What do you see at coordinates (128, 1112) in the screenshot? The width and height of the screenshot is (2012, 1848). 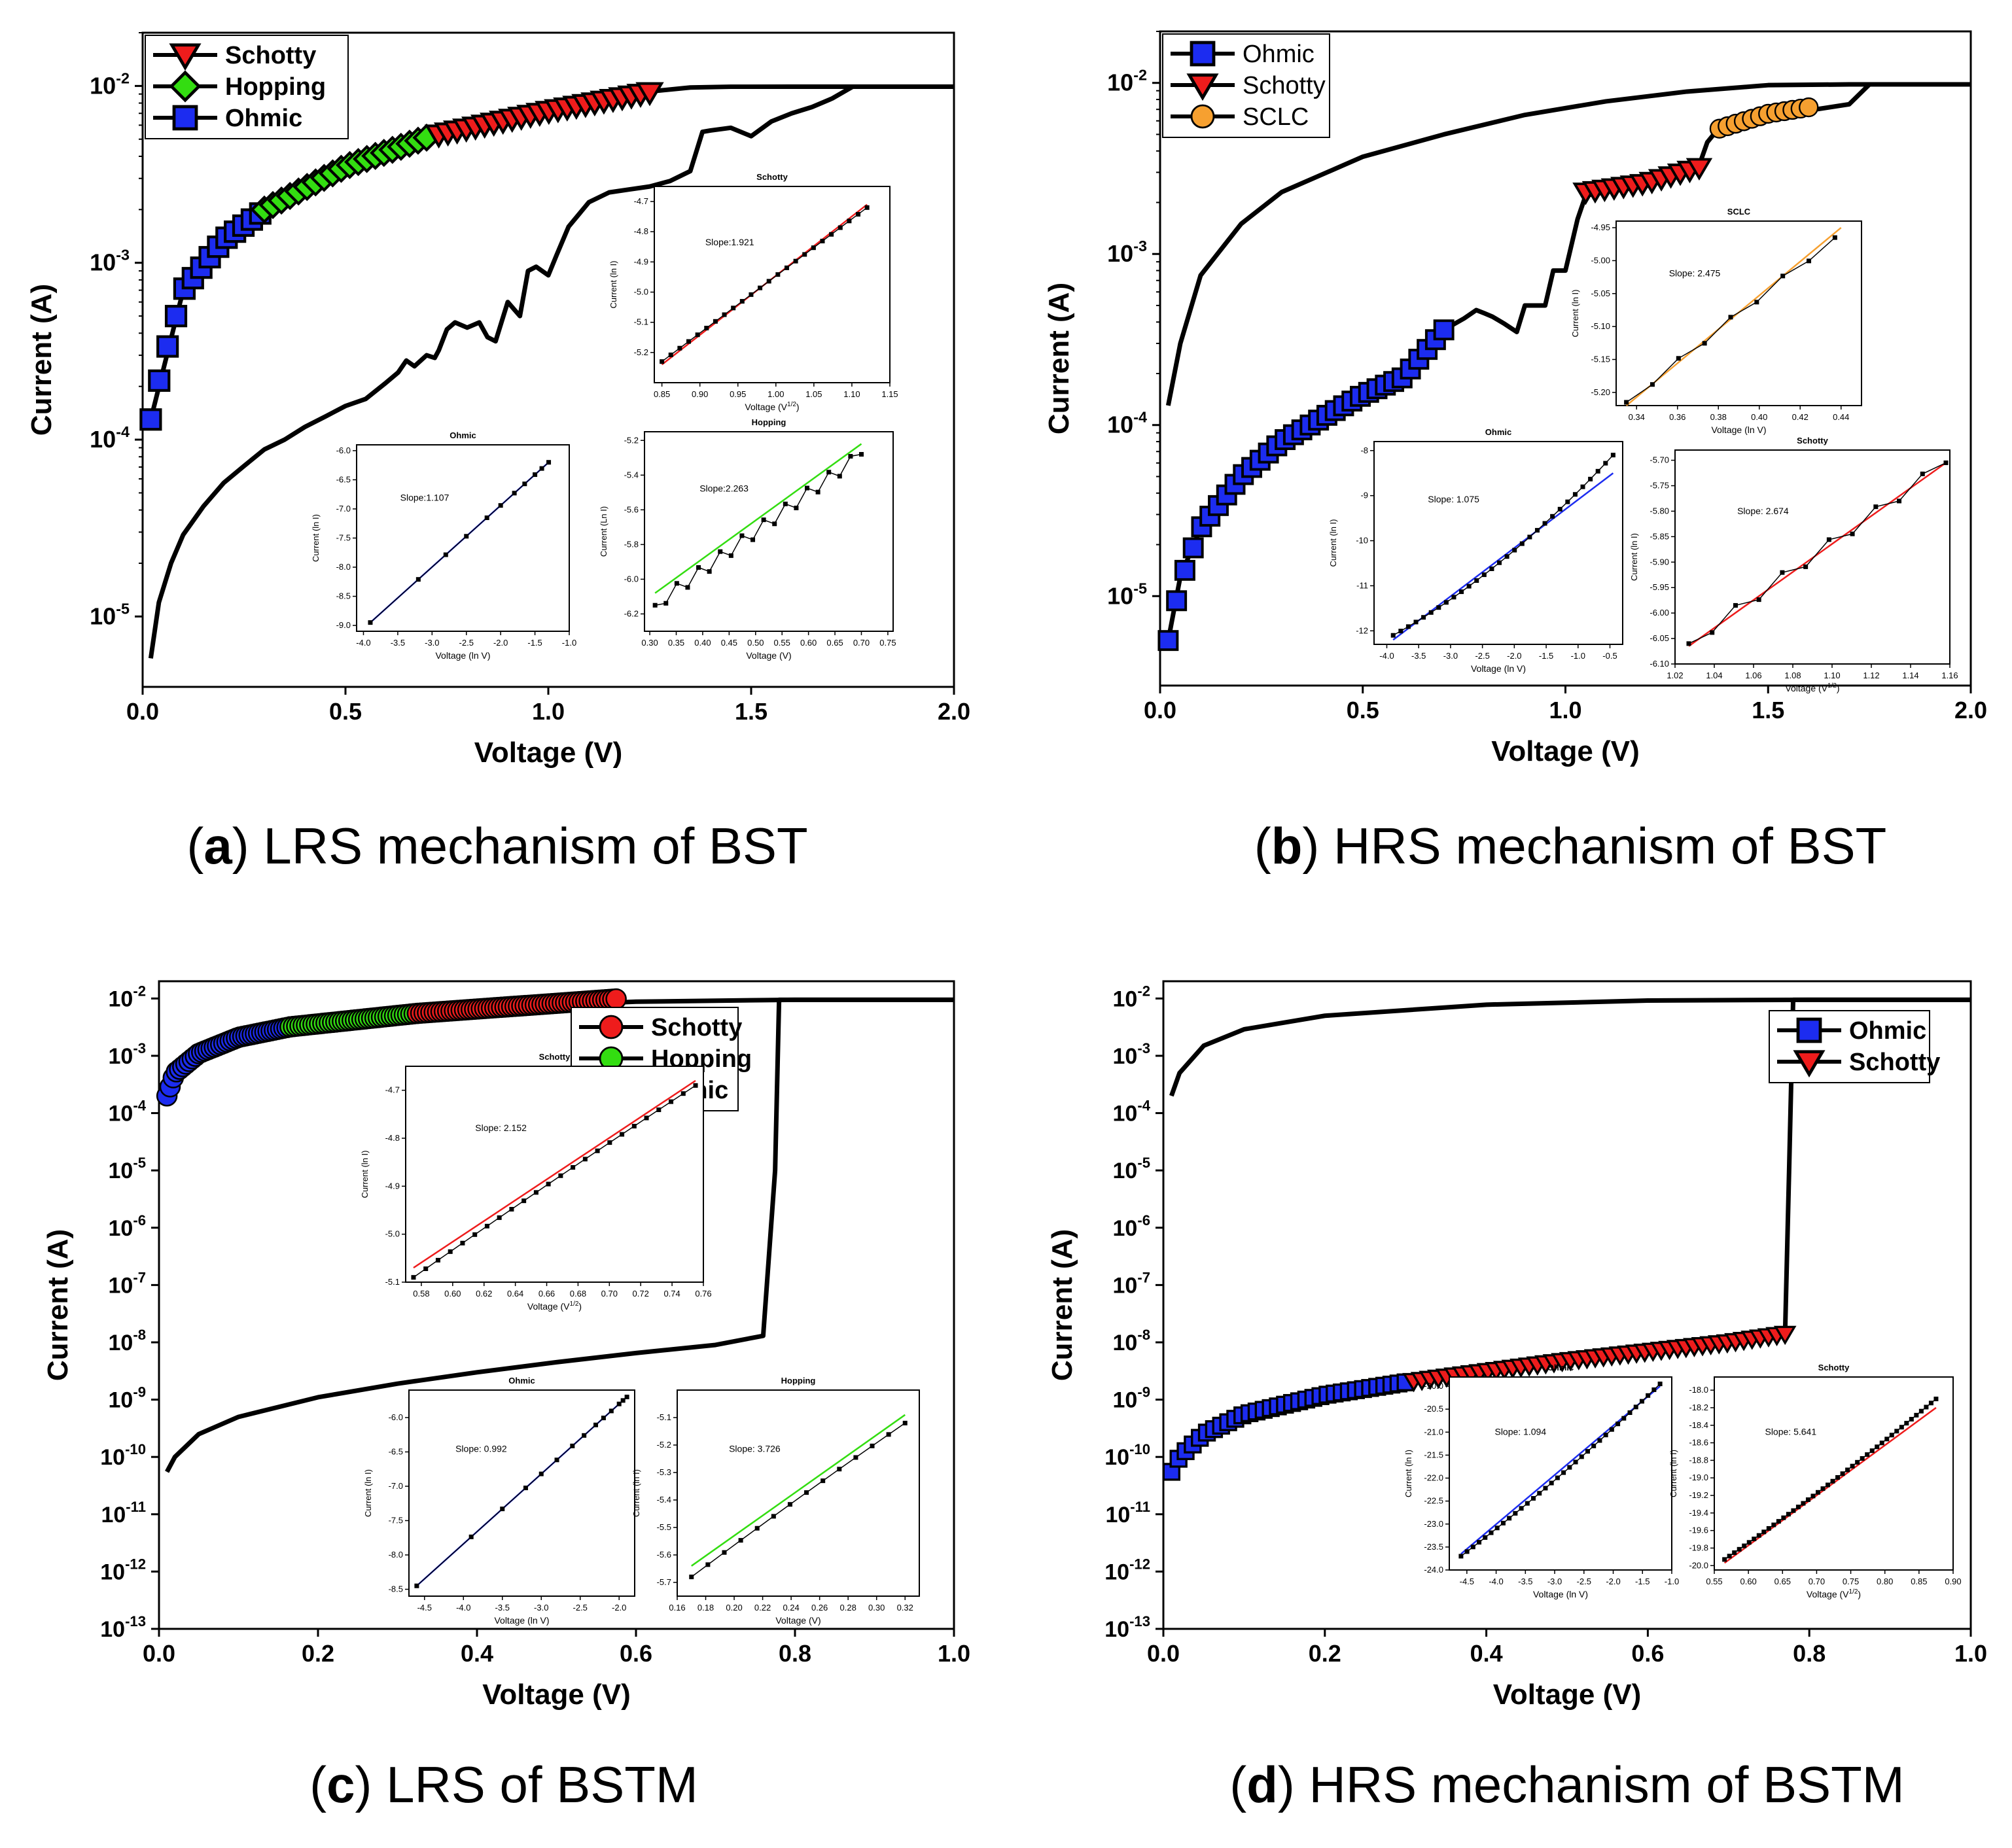 I see `panel-c-ytick-label: 10⁻⁴` at bounding box center [128, 1112].